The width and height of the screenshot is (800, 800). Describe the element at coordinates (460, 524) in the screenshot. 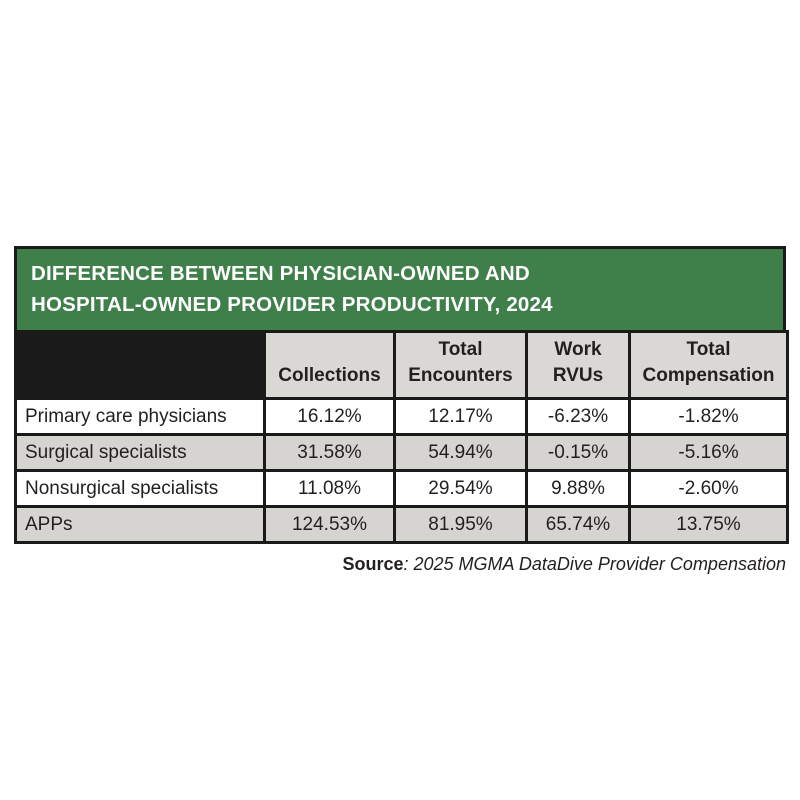

I see `cell-total-encounters: 81.95%` at that location.